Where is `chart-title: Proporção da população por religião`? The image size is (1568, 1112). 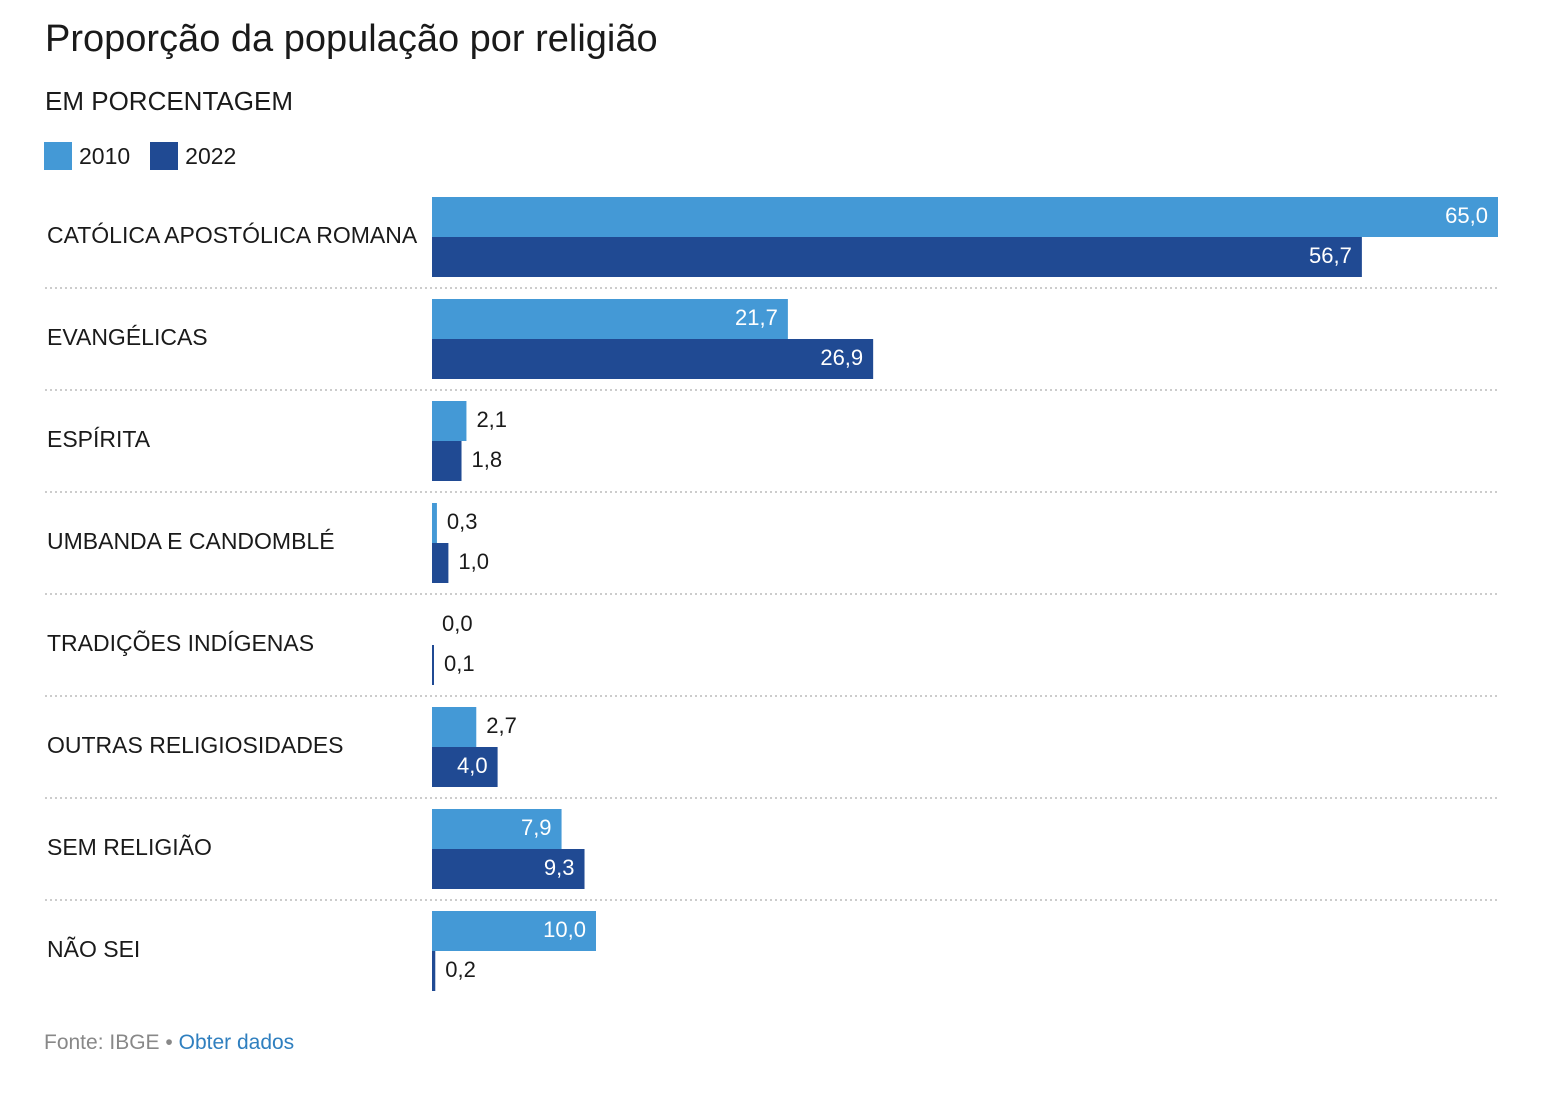
chart-title: Proporção da população por religião is located at coordinates (351, 39).